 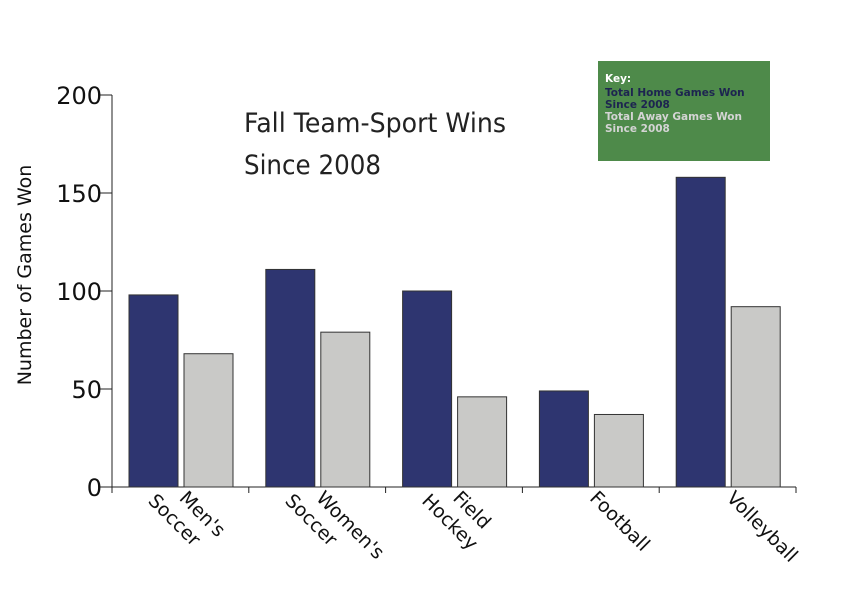 I want to click on y-tick-label: 200, so click(x=79, y=96).